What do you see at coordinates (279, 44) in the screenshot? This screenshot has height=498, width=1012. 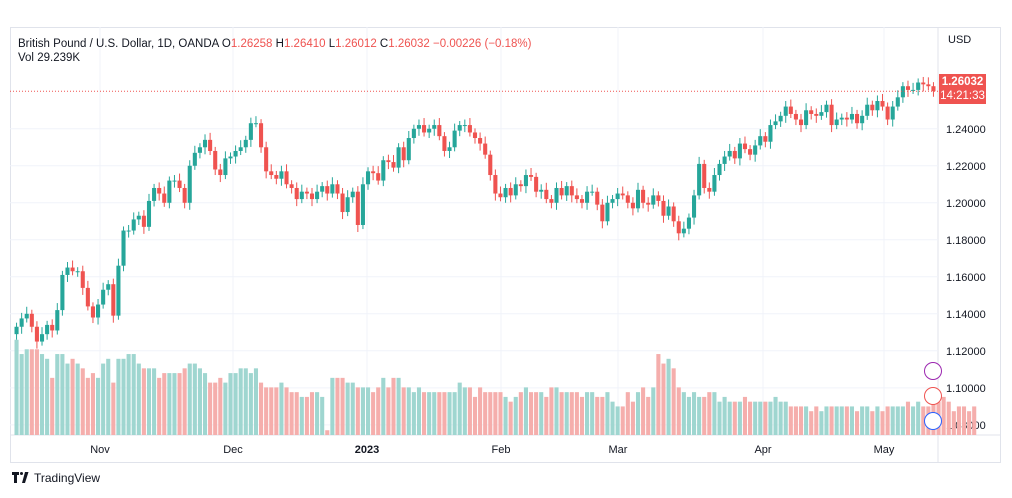 I see `high-label: H` at bounding box center [279, 44].